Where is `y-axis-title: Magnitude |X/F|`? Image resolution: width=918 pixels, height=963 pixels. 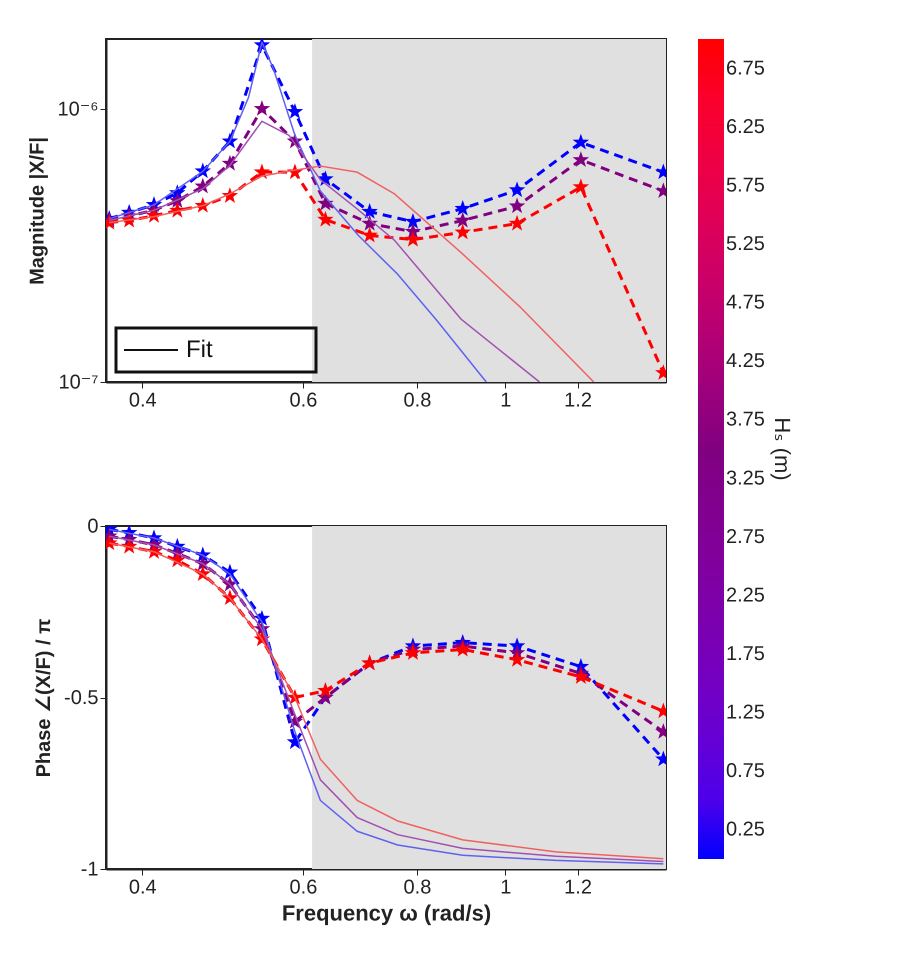
y-axis-title: Magnitude |X/F| is located at coordinates (37, 211).